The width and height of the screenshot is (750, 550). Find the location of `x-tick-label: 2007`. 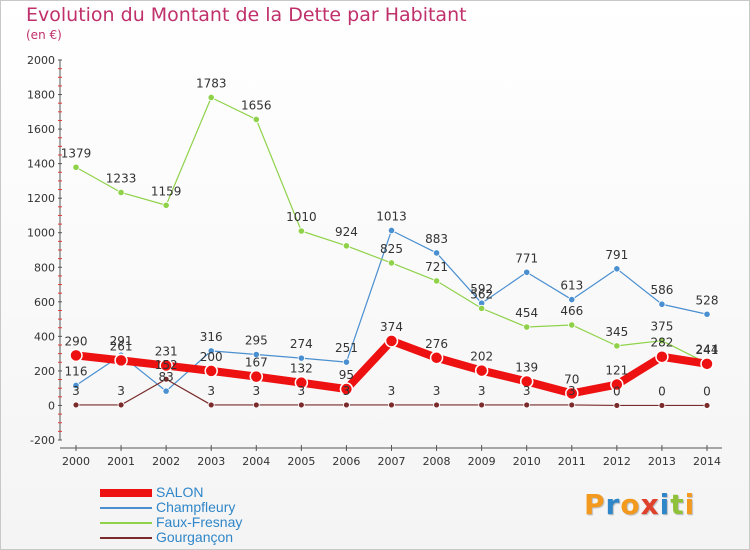

x-tick-label: 2007 is located at coordinates (392, 461).